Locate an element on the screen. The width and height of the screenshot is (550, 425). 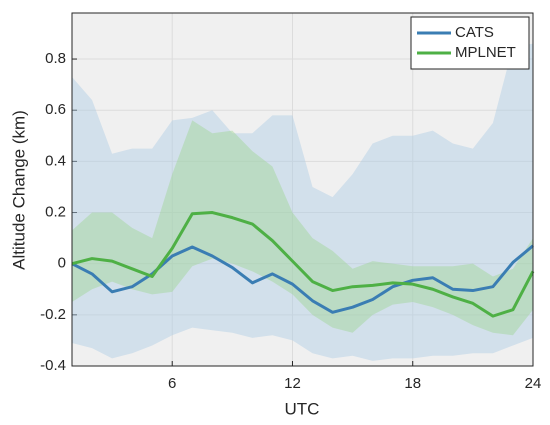
y-tick-label: 0.8 is located at coordinates (55, 58).